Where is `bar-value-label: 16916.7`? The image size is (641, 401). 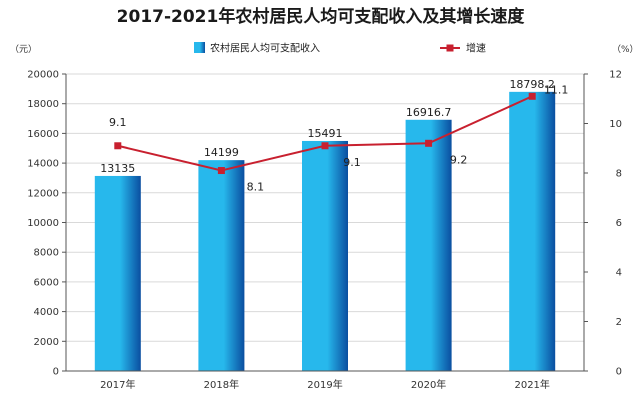 bar-value-label: 16916.7 is located at coordinates (429, 112).